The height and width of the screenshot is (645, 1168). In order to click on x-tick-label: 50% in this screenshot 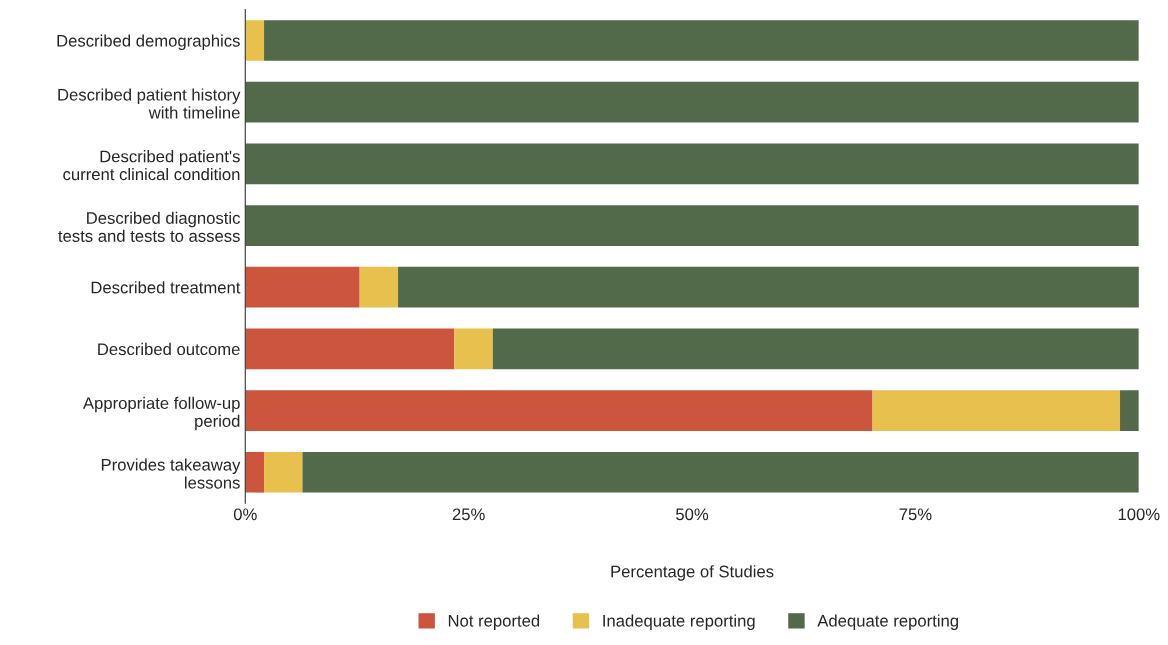, I will do `click(692, 514)`.